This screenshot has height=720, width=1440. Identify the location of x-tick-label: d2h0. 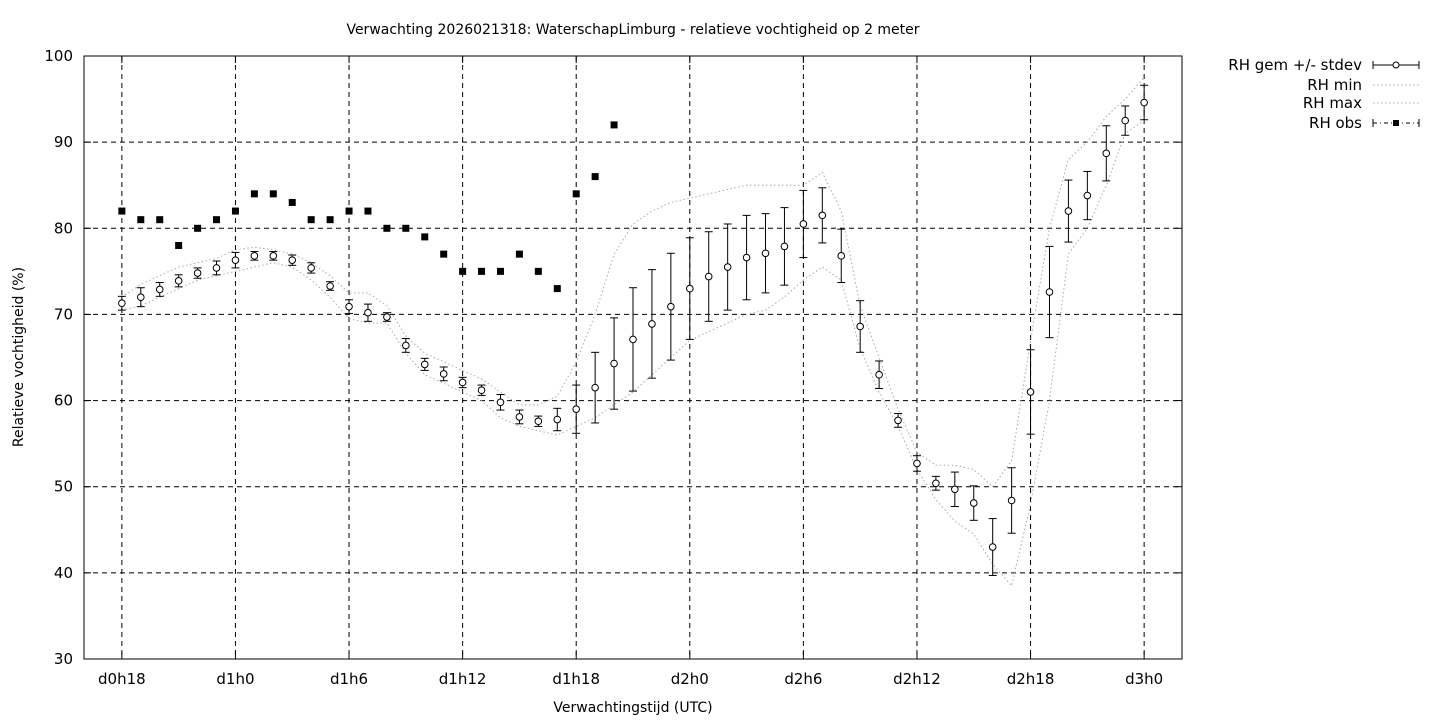
(690, 679).